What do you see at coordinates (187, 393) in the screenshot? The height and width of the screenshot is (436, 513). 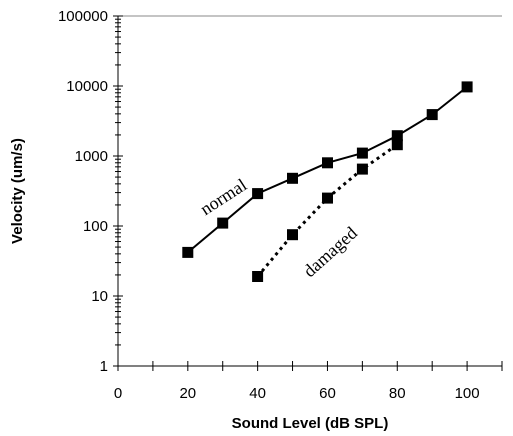 I see `x-tick-label: 20` at bounding box center [187, 393].